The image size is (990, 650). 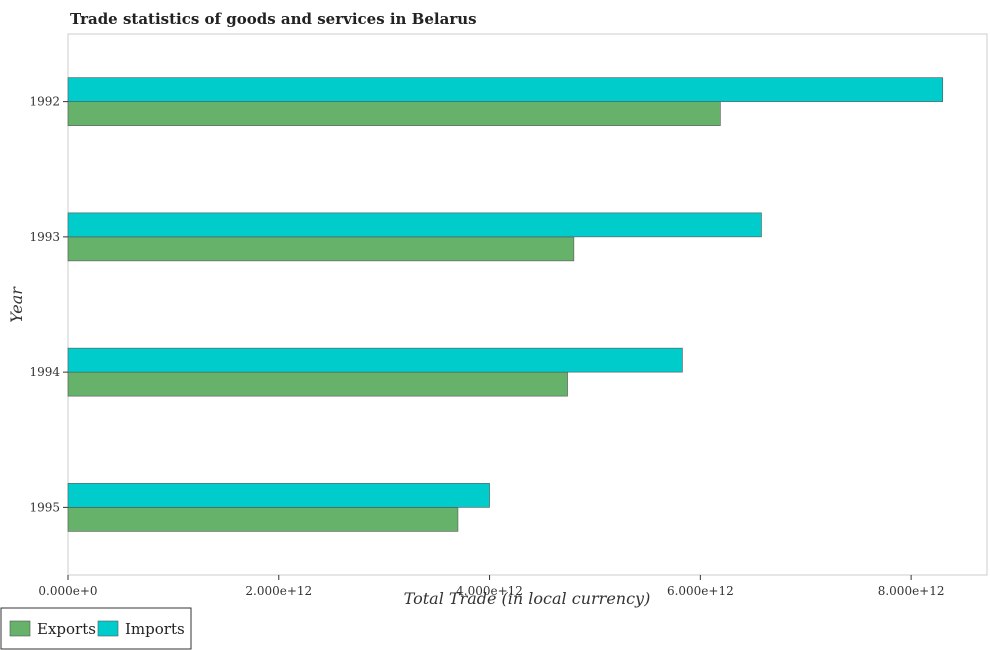 I want to click on x-tick-label: 6.000e+12, so click(x=700, y=591).